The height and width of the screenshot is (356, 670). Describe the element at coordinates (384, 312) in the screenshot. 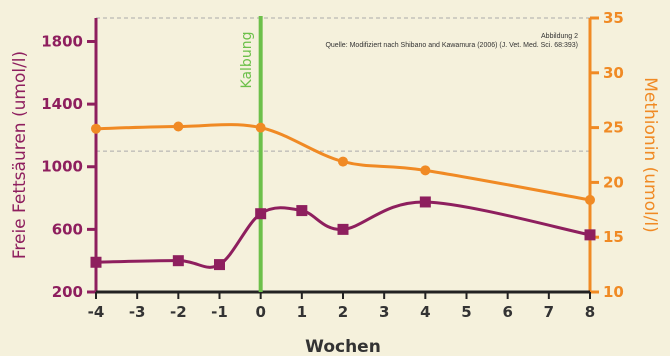

I see `x-tick-label-3: 3` at that location.